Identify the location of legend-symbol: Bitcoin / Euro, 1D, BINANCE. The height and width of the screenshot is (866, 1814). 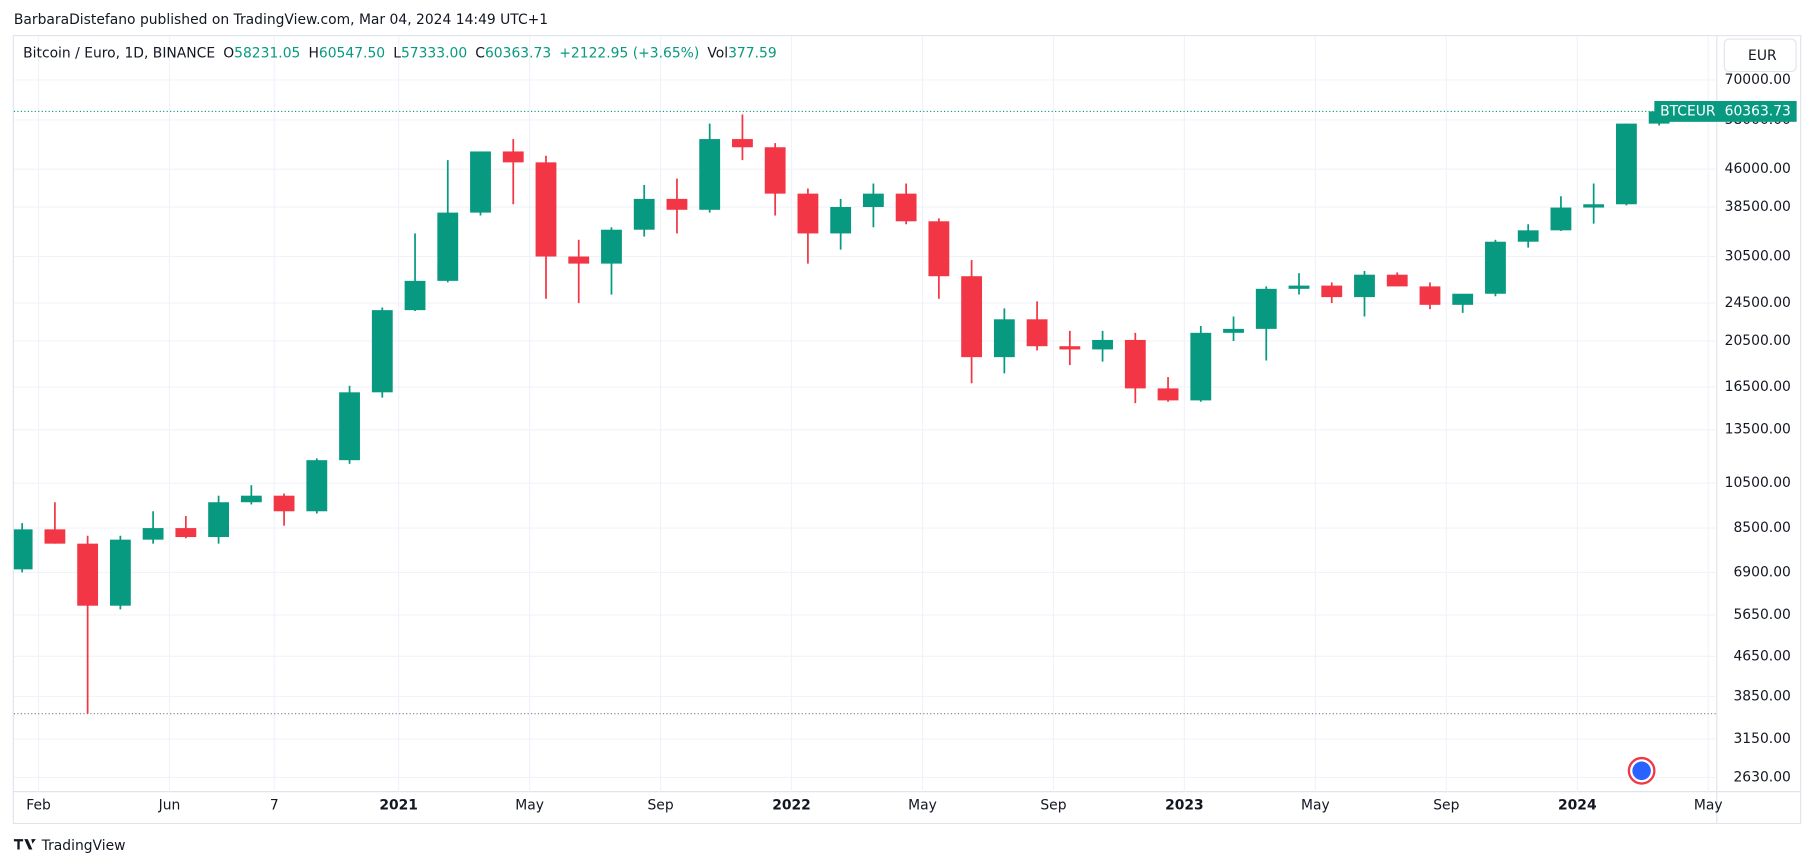
(119, 54).